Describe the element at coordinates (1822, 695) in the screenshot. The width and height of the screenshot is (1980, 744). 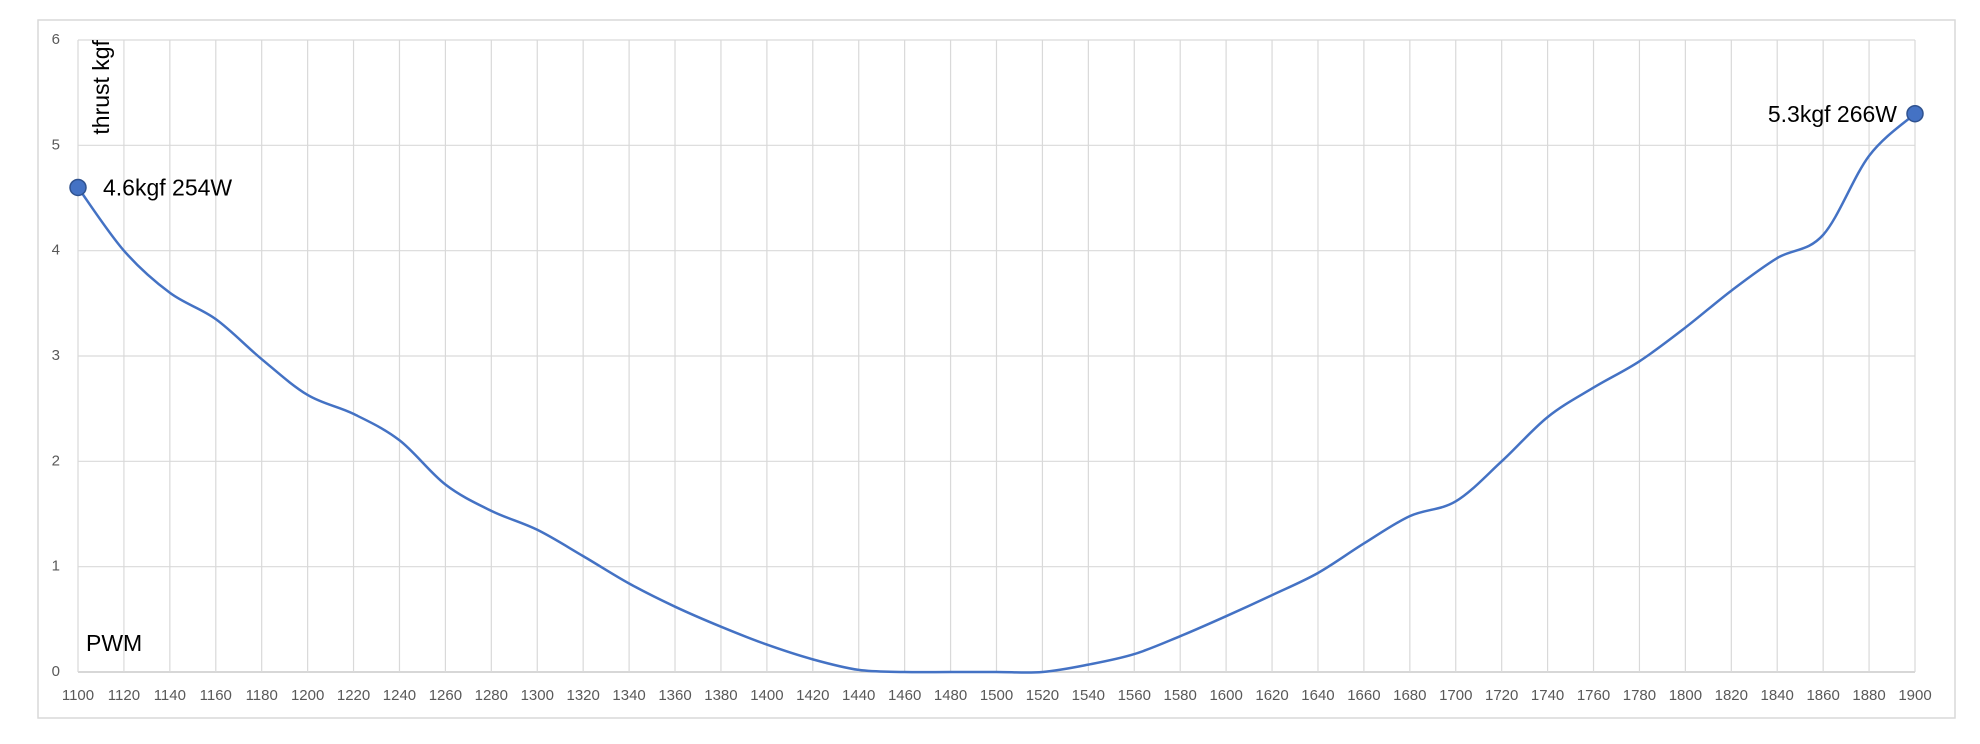
I see `x-tick-label: 1860` at that location.